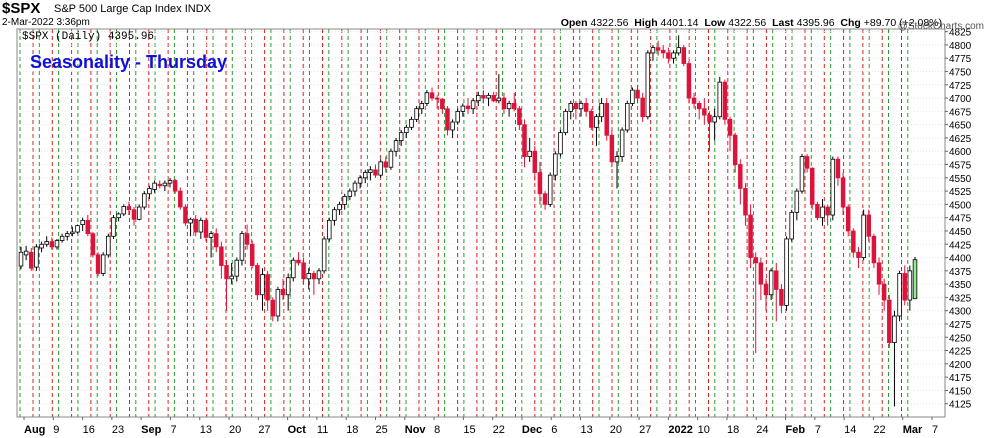 Image resolution: width=990 pixels, height=438 pixels. What do you see at coordinates (554, 430) in the screenshot?
I see `x-tick-label: 6` at bounding box center [554, 430].